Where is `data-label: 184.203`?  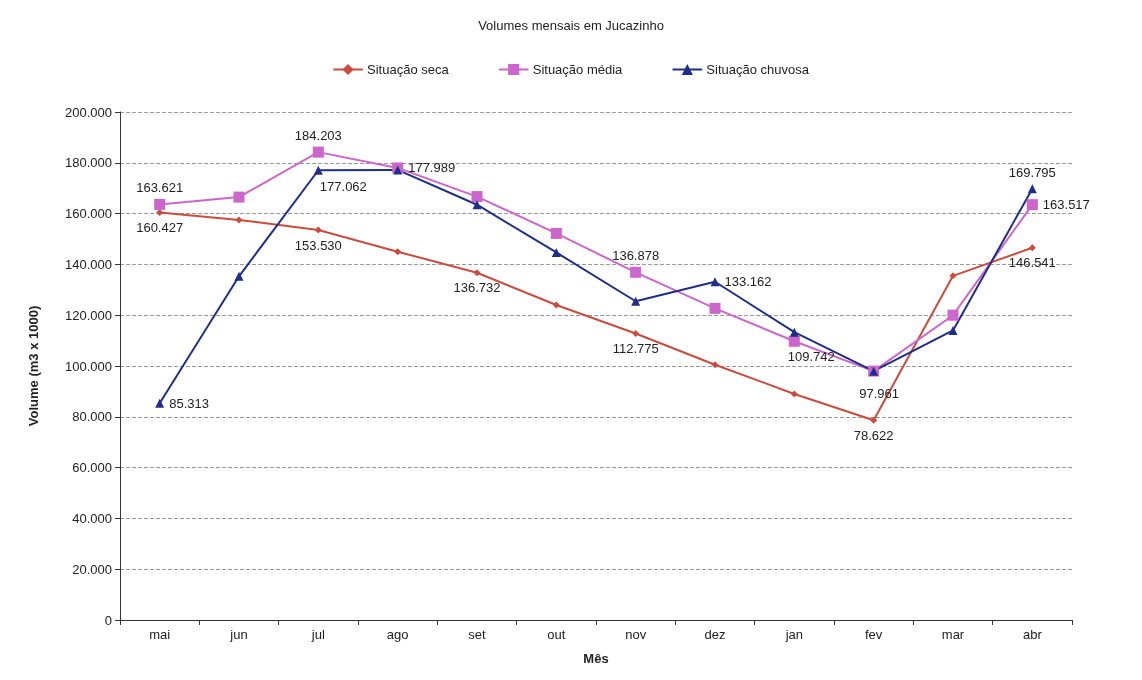 data-label: 184.203 is located at coordinates (318, 135).